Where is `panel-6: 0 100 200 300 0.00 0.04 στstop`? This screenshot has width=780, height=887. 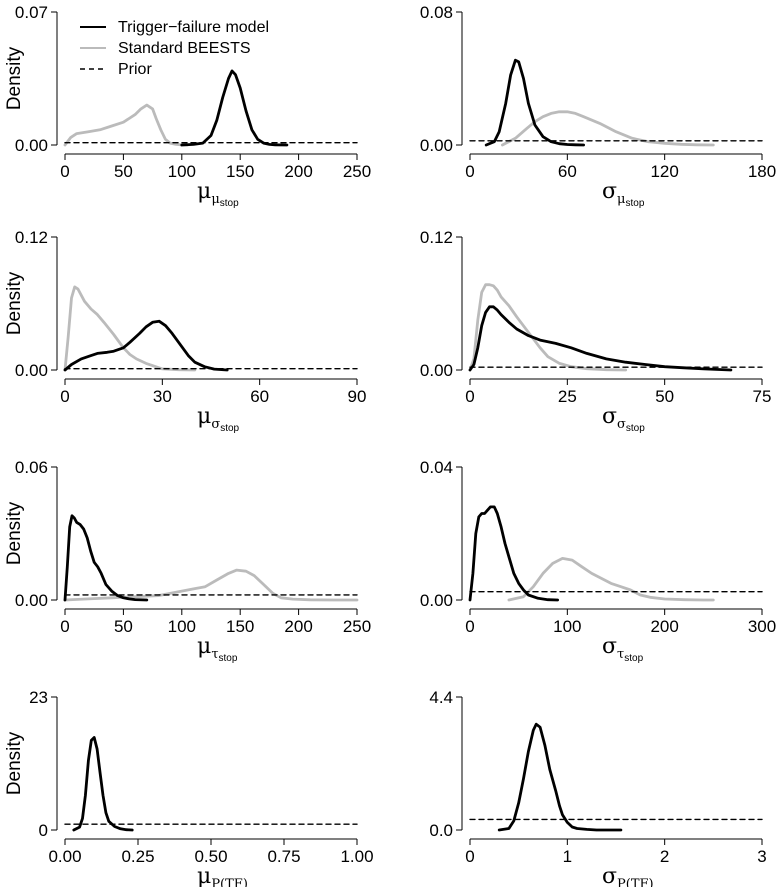 panel-6: 0 100 200 300 0.00 0.04 στstop is located at coordinates (598, 561).